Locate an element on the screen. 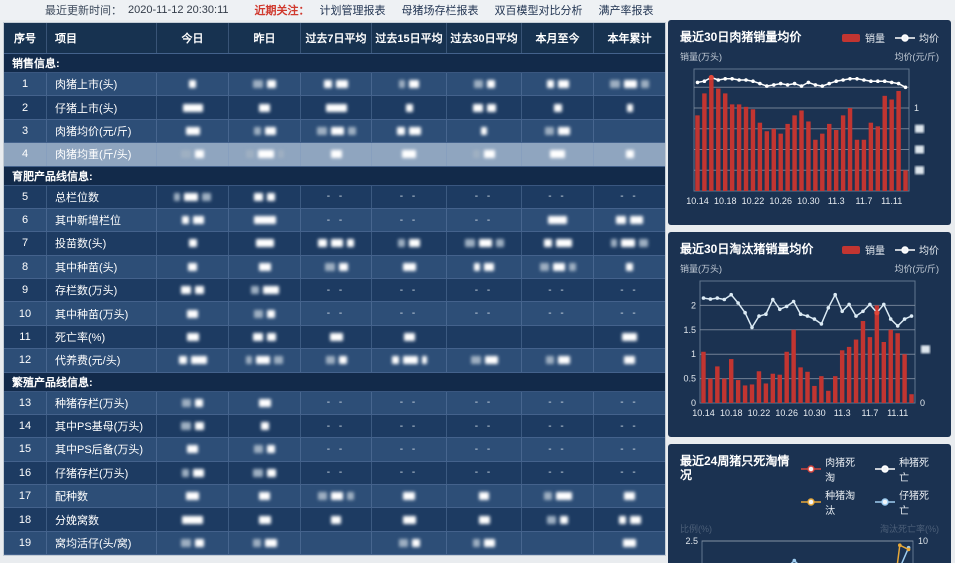  link-model-compare: 双百模型对比分析 is located at coordinates (538, 11).